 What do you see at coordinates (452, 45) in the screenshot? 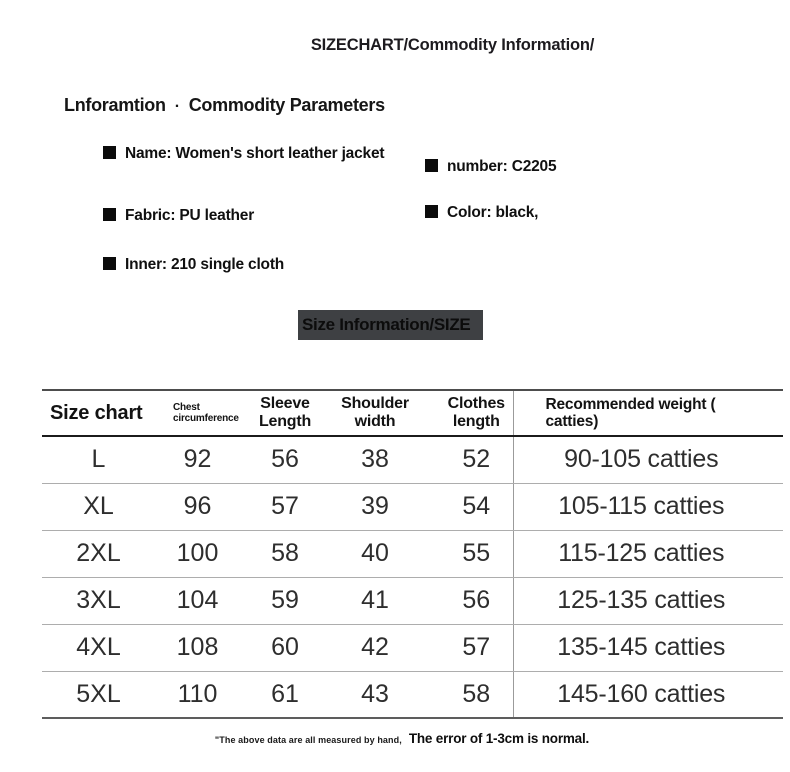
I see `page-title: SIZECHART/Commodity Information/` at bounding box center [452, 45].